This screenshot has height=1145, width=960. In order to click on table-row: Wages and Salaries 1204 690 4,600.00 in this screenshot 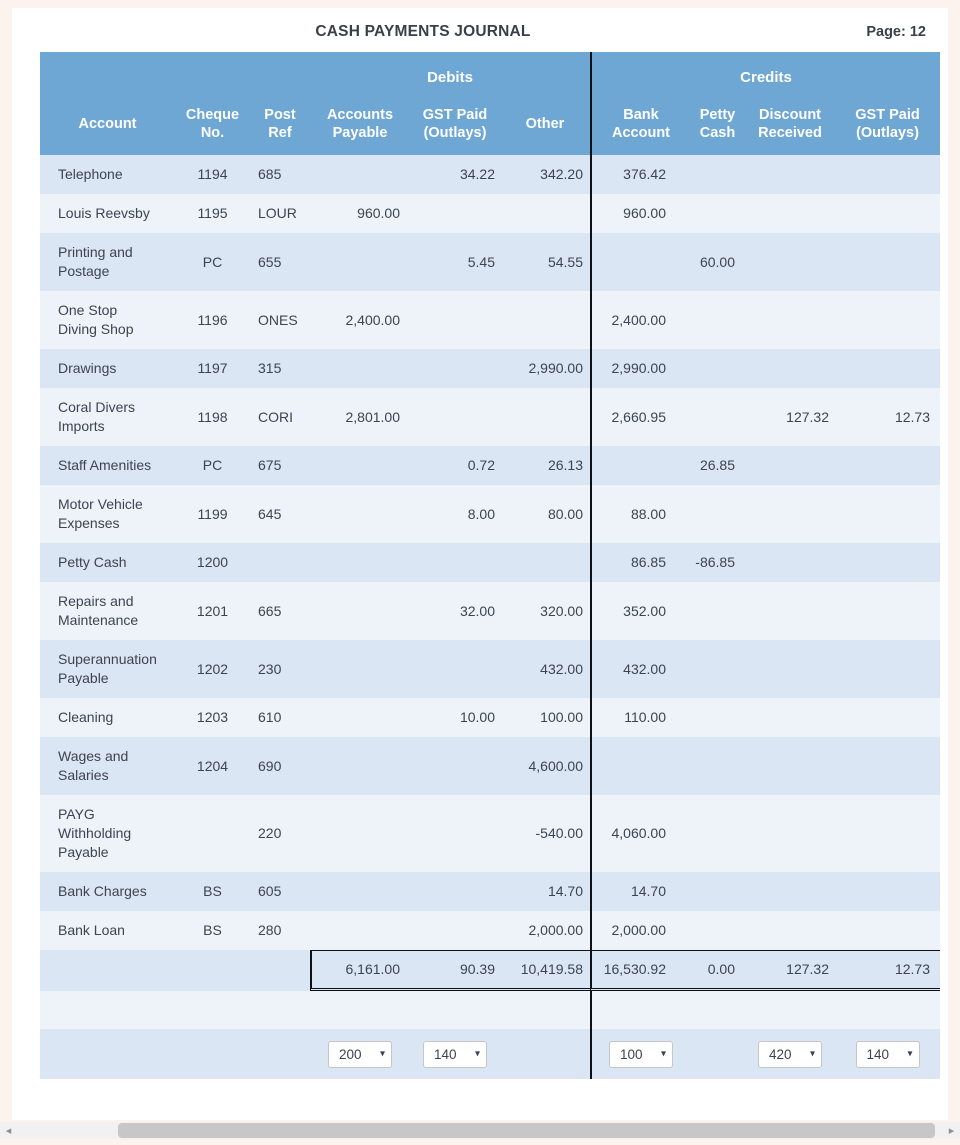, I will do `click(490, 766)`.